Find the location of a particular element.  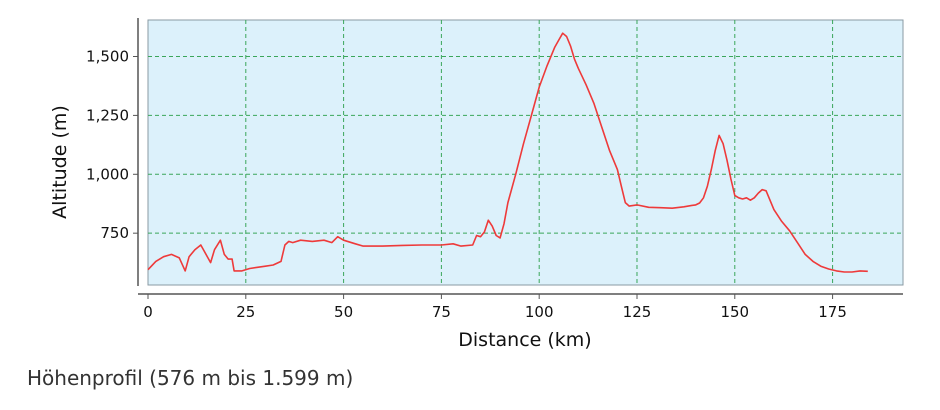

x-tick-label: 100 is located at coordinates (539, 312).